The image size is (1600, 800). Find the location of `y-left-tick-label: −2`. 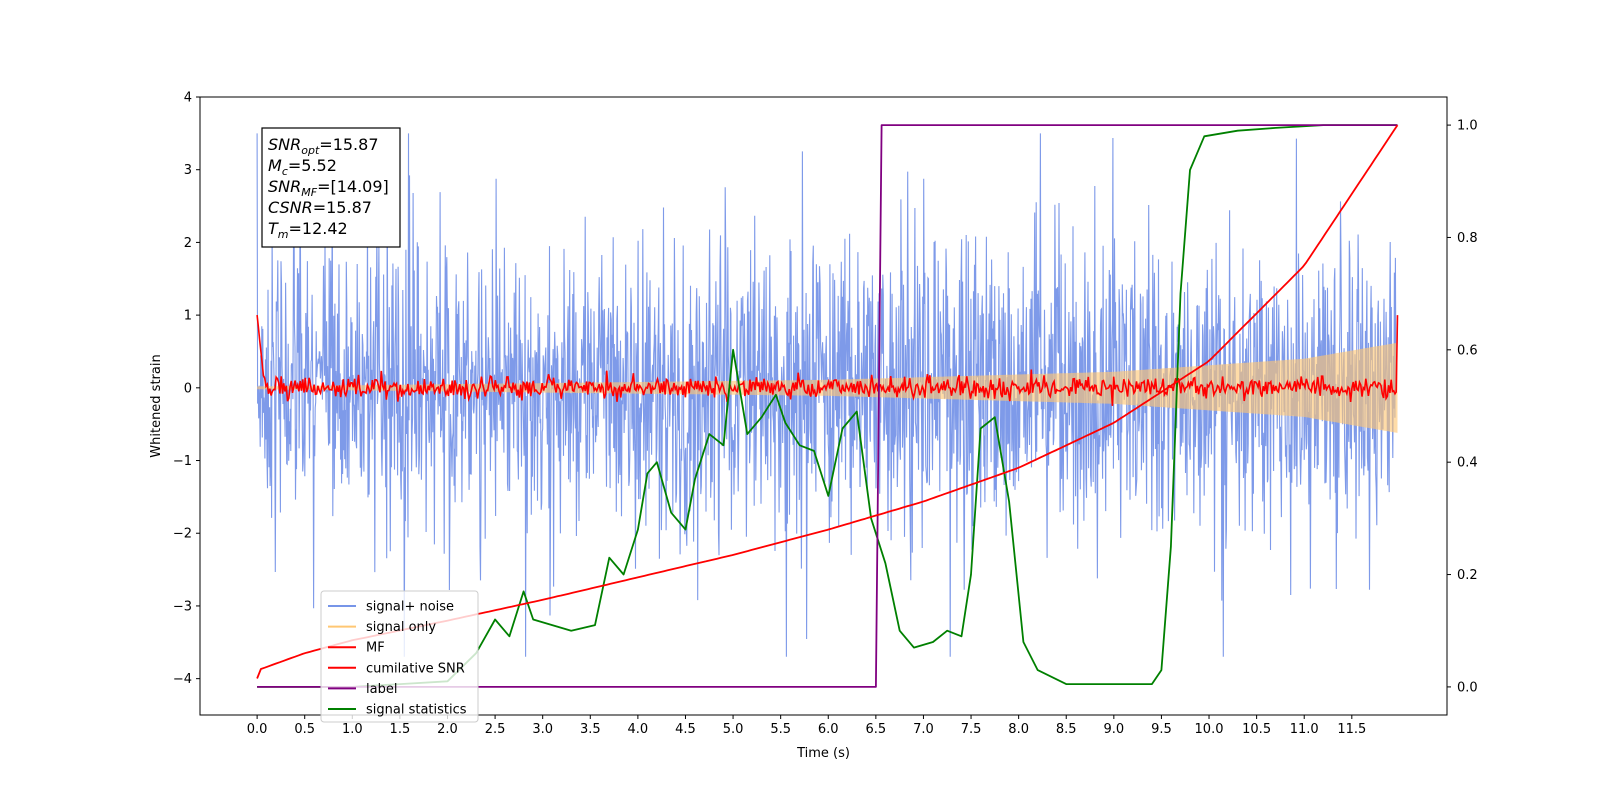

y-left-tick-label: −2 is located at coordinates (182, 534).